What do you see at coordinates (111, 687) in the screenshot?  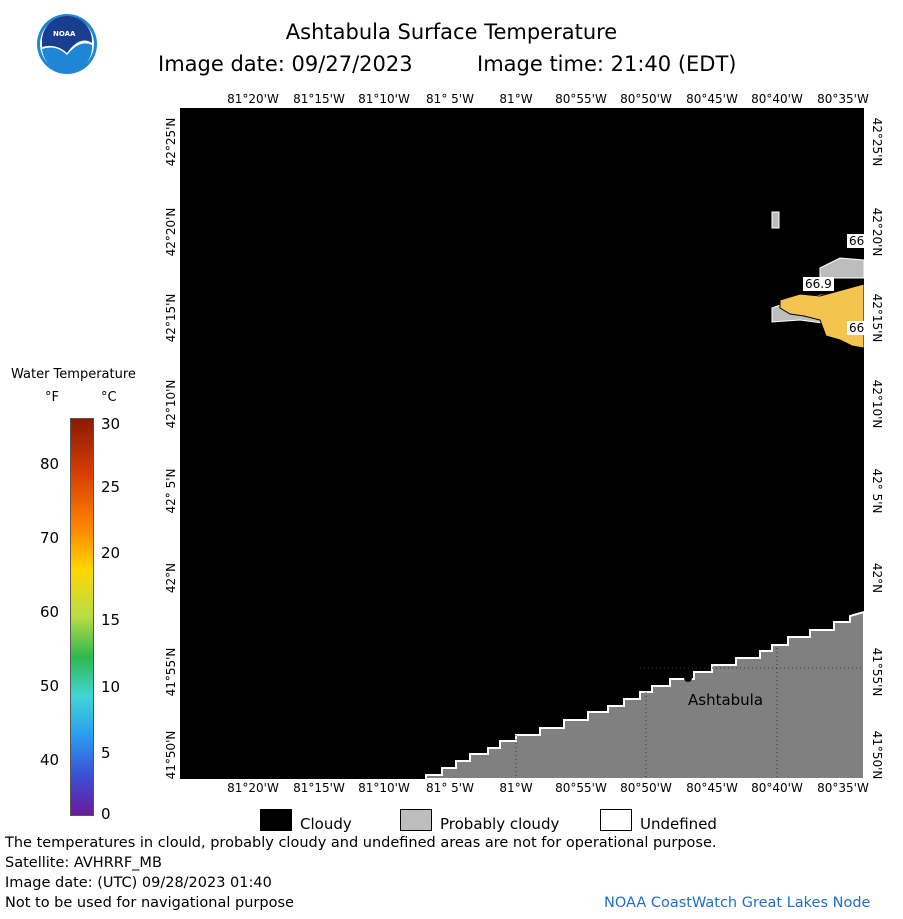 I see `tick-c: 10` at bounding box center [111, 687].